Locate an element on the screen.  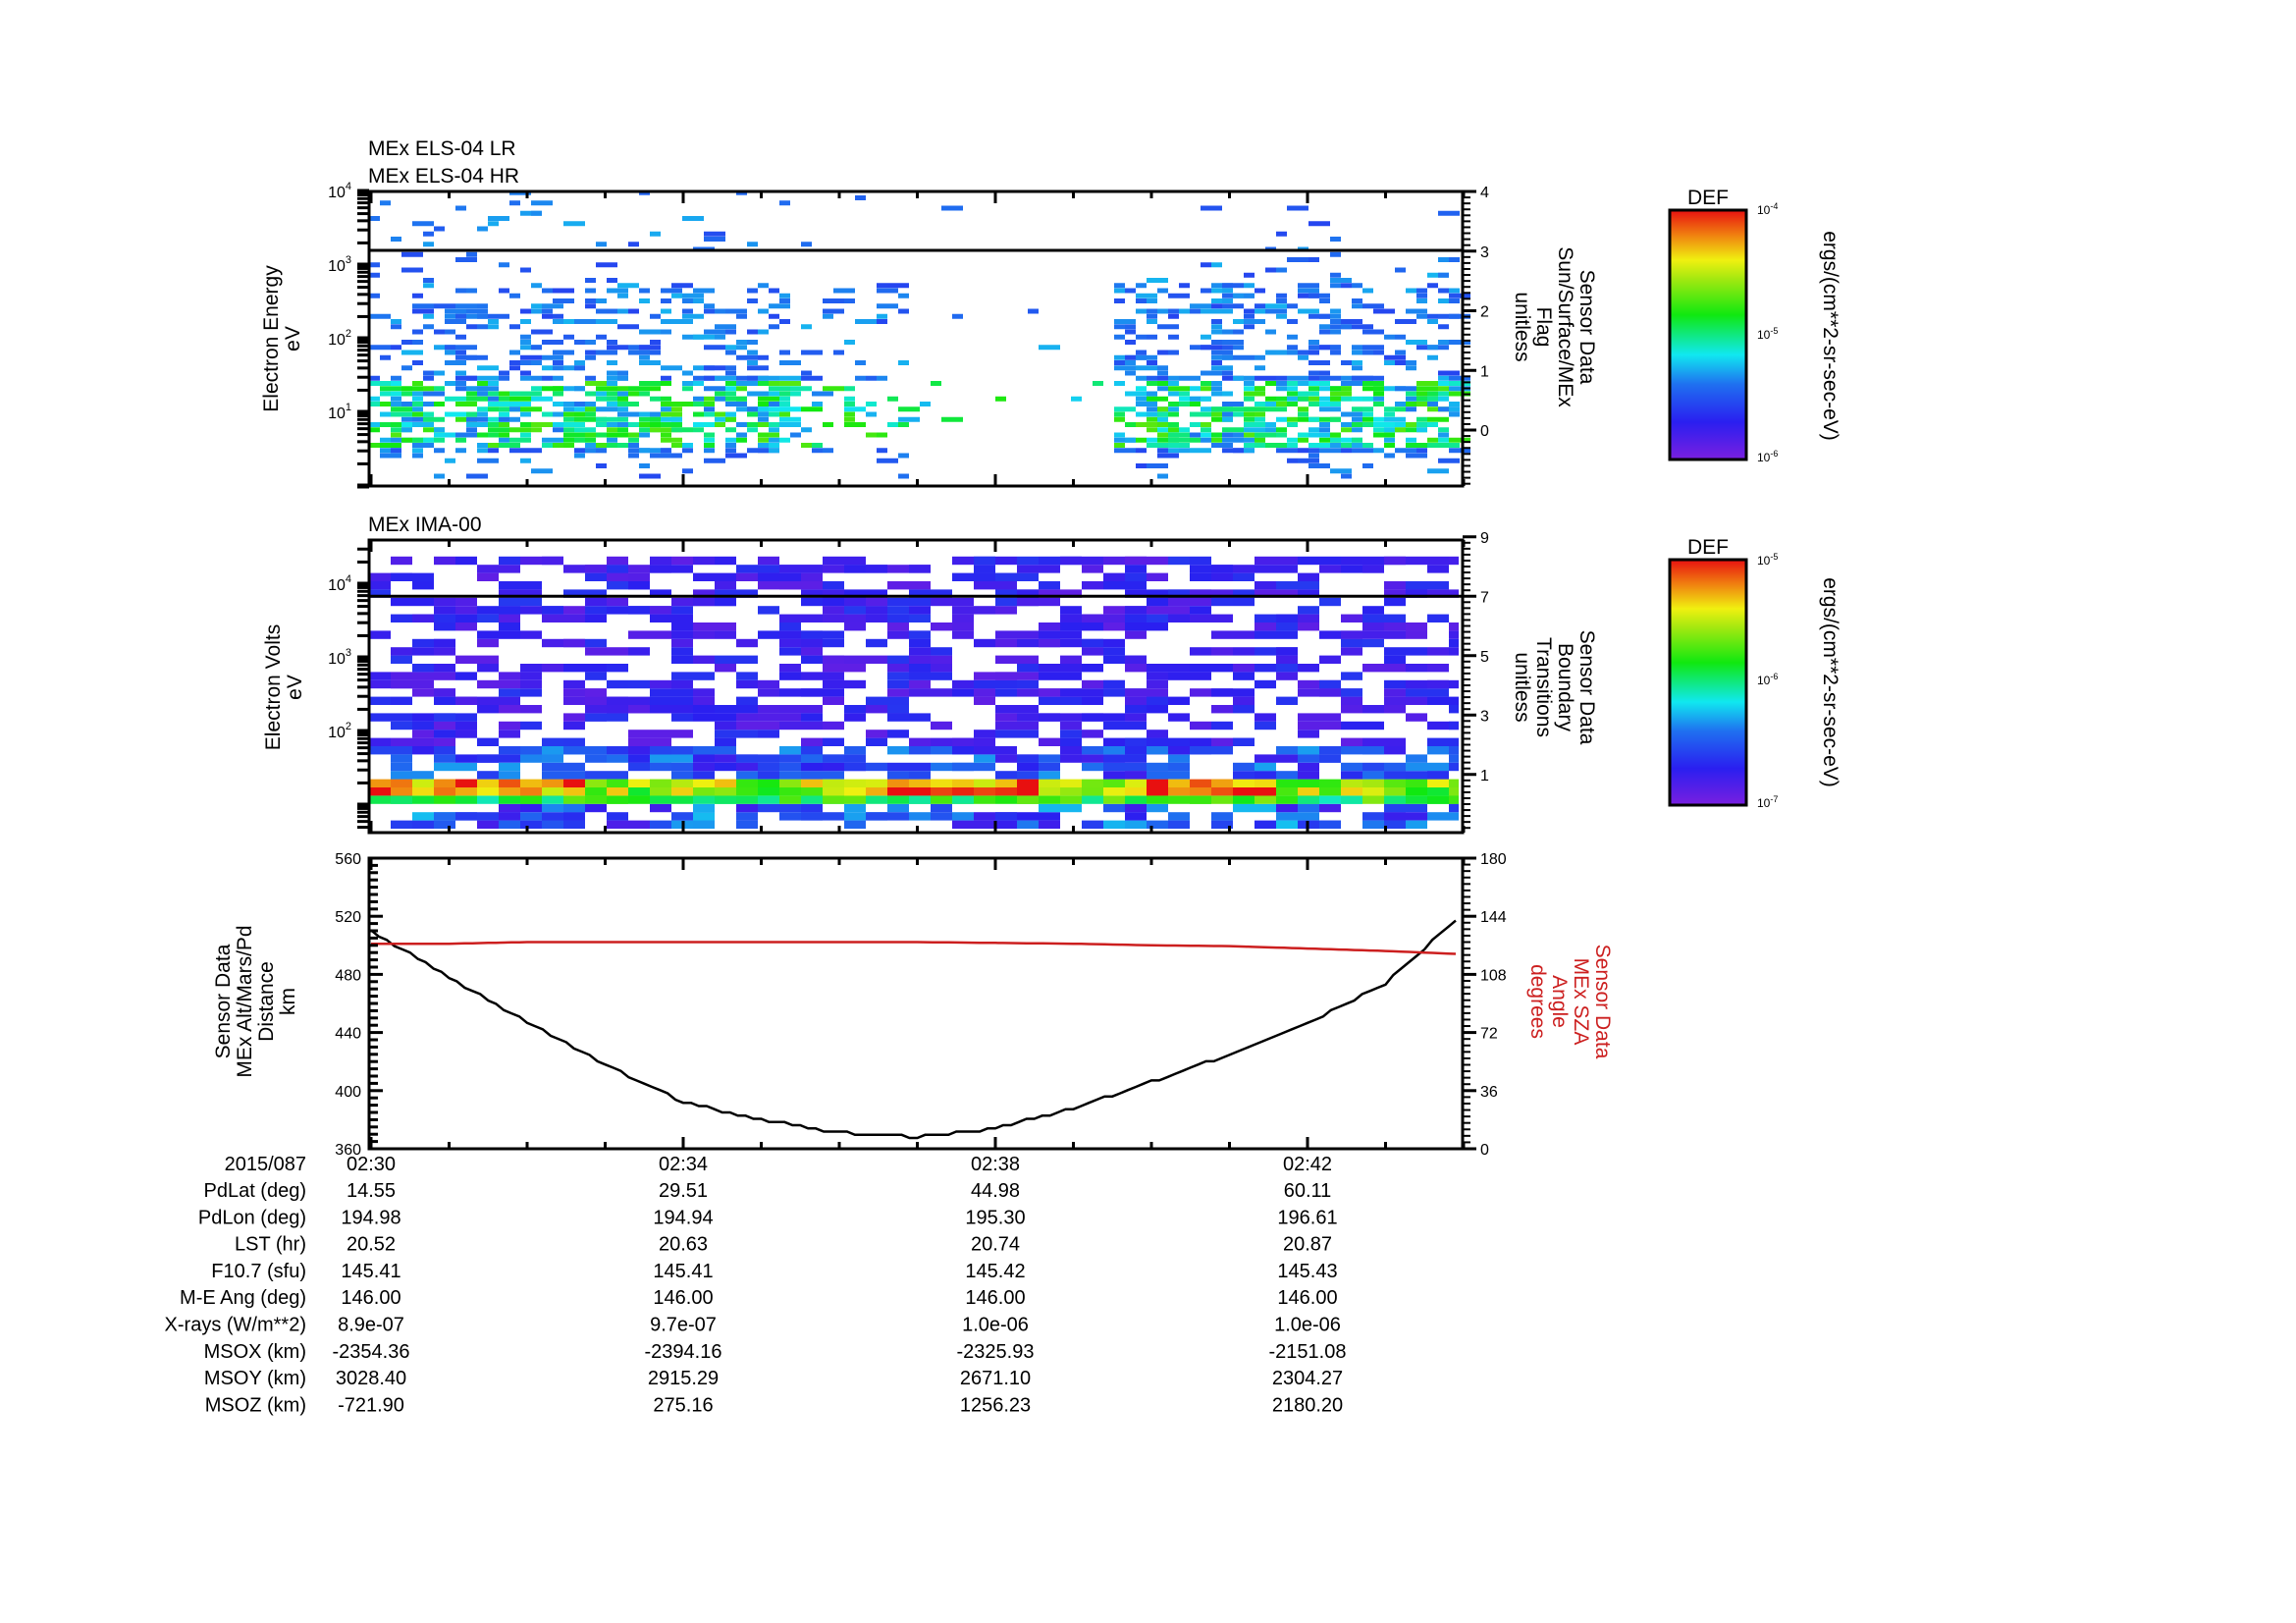
tick-exponent: 2 is located at coordinates (348, 726).